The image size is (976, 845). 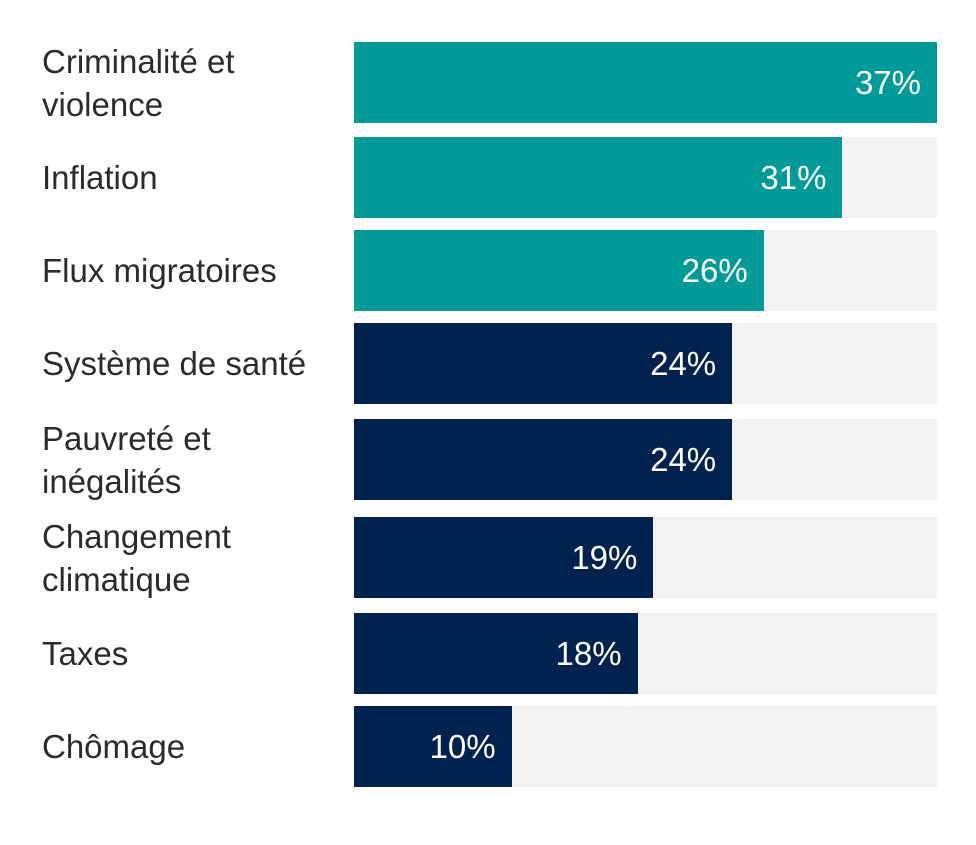 What do you see at coordinates (192, 746) in the screenshot?
I see `category-label: Chômage` at bounding box center [192, 746].